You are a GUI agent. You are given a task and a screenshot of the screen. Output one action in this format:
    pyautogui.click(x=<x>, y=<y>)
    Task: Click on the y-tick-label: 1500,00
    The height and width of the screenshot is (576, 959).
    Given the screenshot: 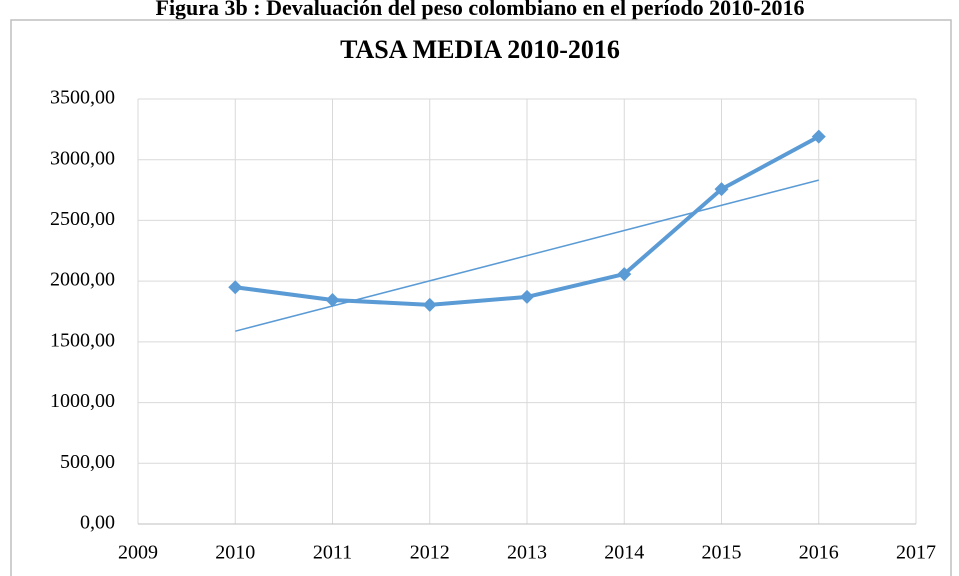 What is the action you would take?
    pyautogui.click(x=82, y=340)
    